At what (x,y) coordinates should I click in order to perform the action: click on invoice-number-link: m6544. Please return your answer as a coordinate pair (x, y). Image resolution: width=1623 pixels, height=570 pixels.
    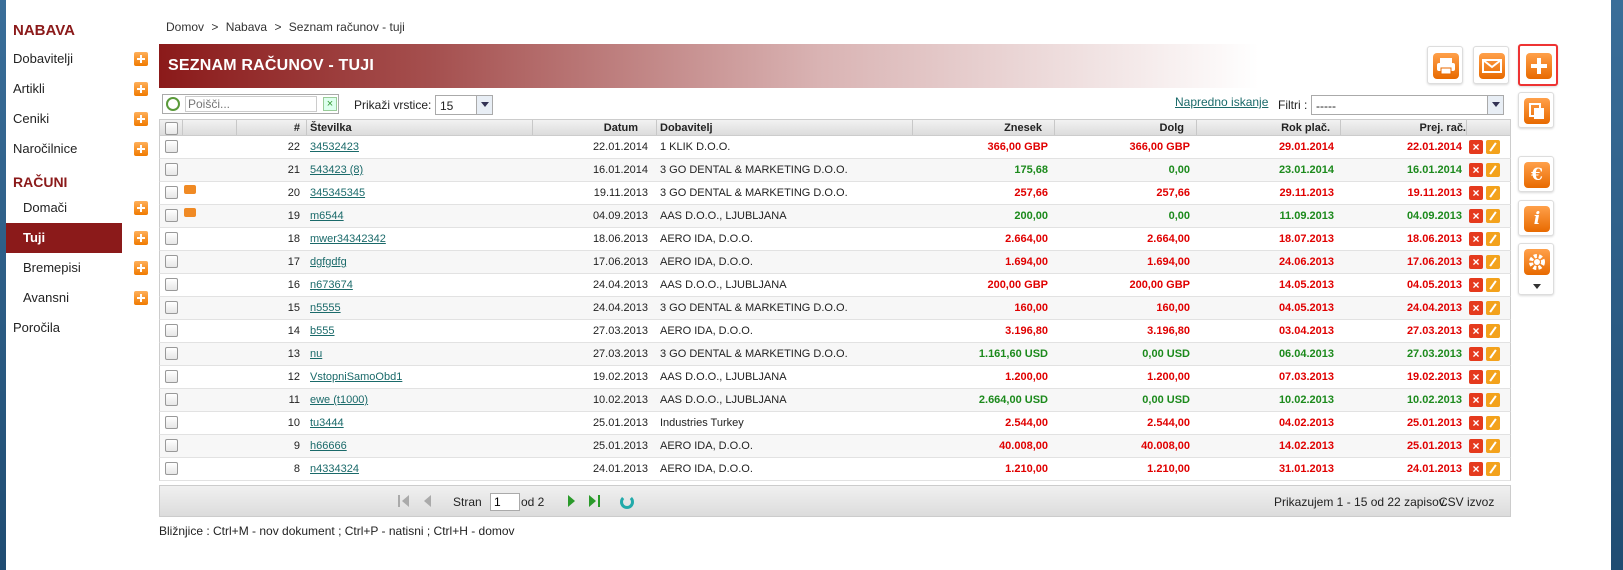
    Looking at the image, I should click on (327, 216).